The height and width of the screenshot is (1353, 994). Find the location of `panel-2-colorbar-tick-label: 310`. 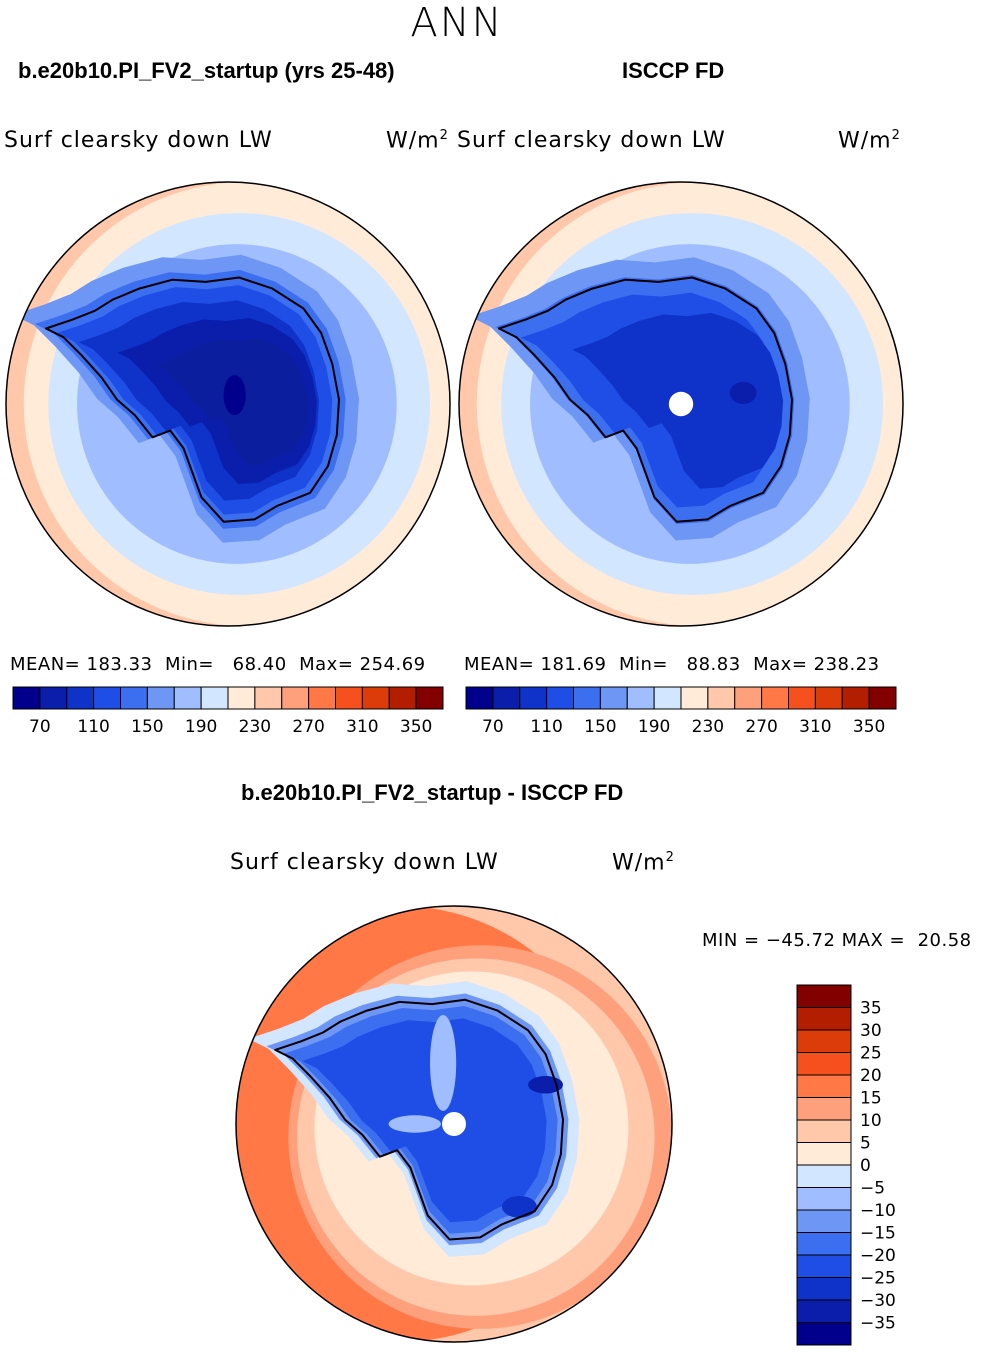

panel-2-colorbar-tick-label: 310 is located at coordinates (815, 727).